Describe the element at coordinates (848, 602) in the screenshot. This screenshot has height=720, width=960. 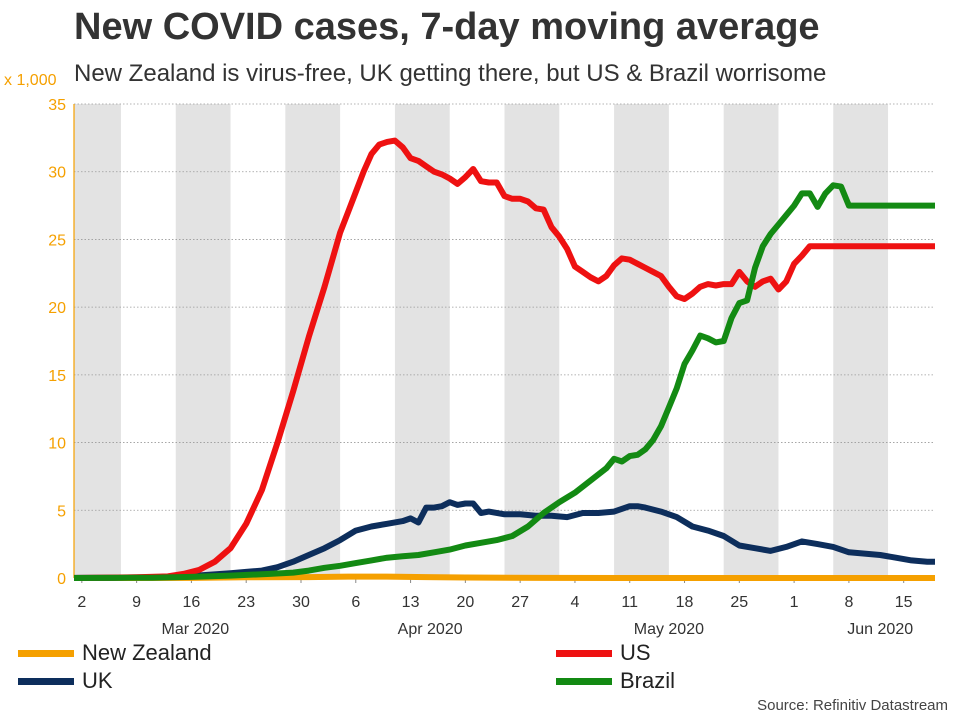
I see `x-tick-label-99: 8` at that location.